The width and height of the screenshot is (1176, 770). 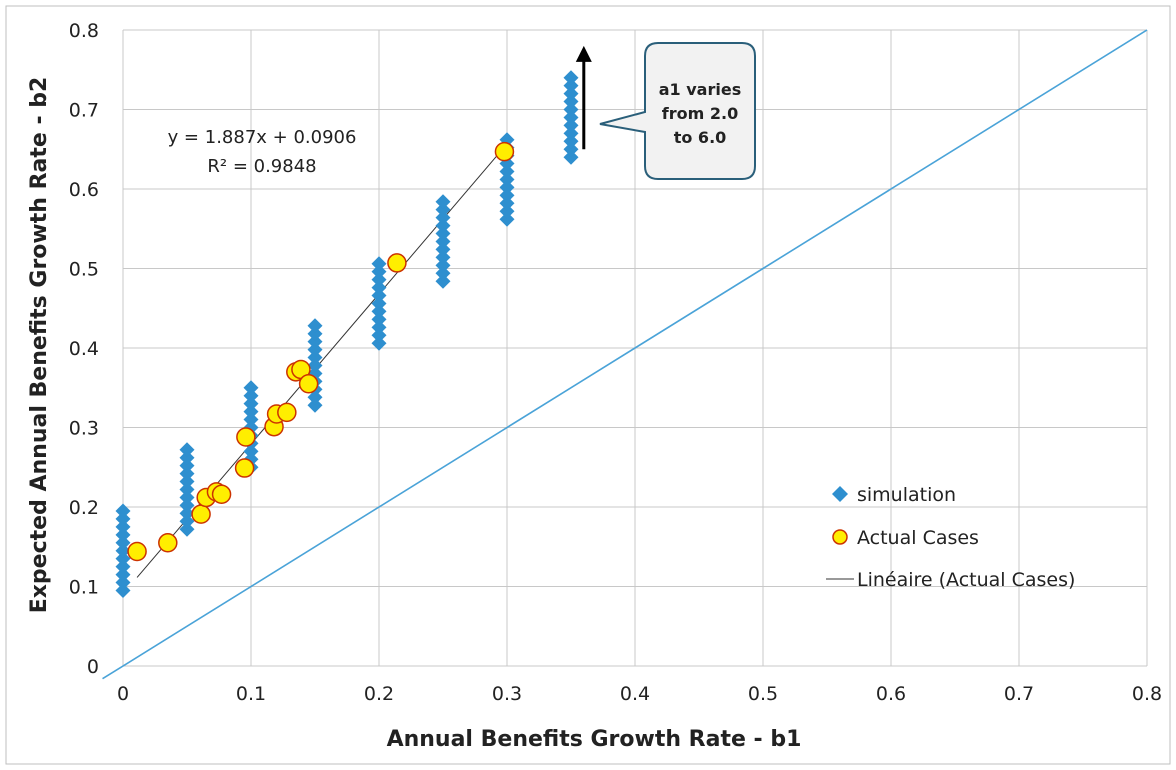 What do you see at coordinates (84, 508) in the screenshot?
I see `y-tick-label-2: 0.2` at bounding box center [84, 508].